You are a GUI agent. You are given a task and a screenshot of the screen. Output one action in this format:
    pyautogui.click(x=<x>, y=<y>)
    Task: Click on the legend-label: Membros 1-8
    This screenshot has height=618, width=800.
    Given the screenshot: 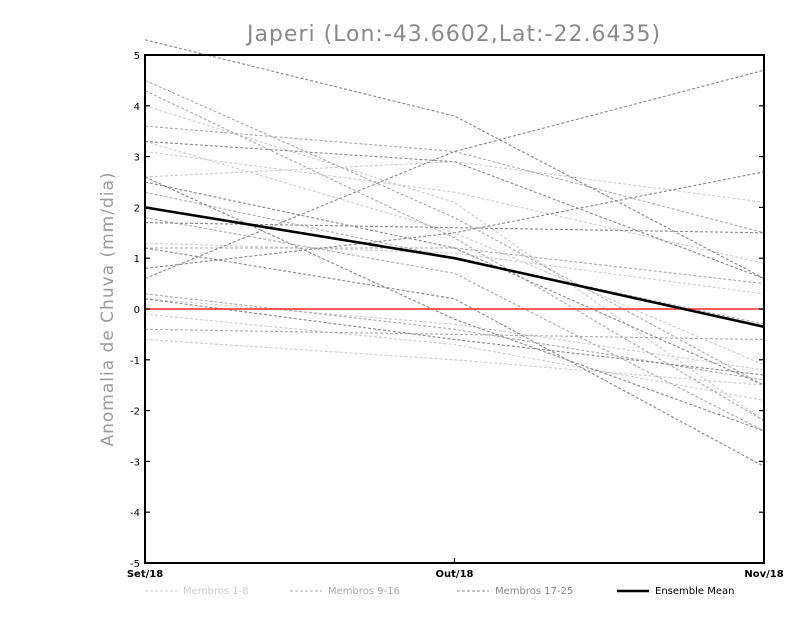 What is the action you would take?
    pyautogui.click(x=216, y=591)
    